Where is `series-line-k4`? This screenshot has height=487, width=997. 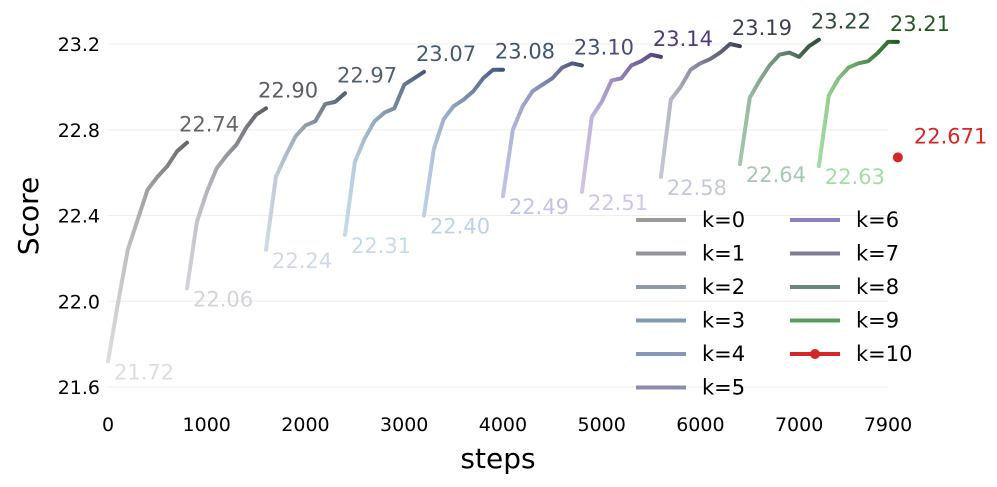 series-line-k4 is located at coordinates (463, 142).